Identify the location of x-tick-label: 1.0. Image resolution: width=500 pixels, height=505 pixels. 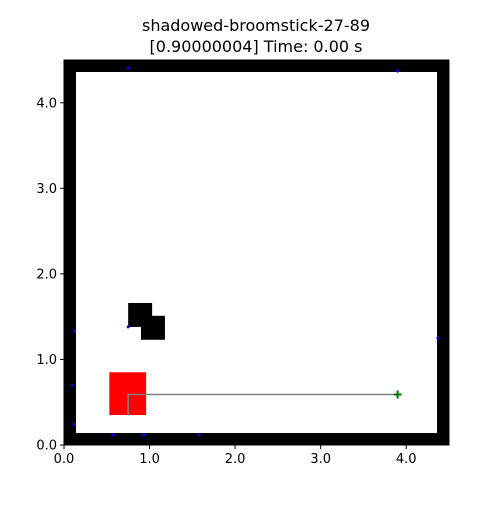
(149, 459).